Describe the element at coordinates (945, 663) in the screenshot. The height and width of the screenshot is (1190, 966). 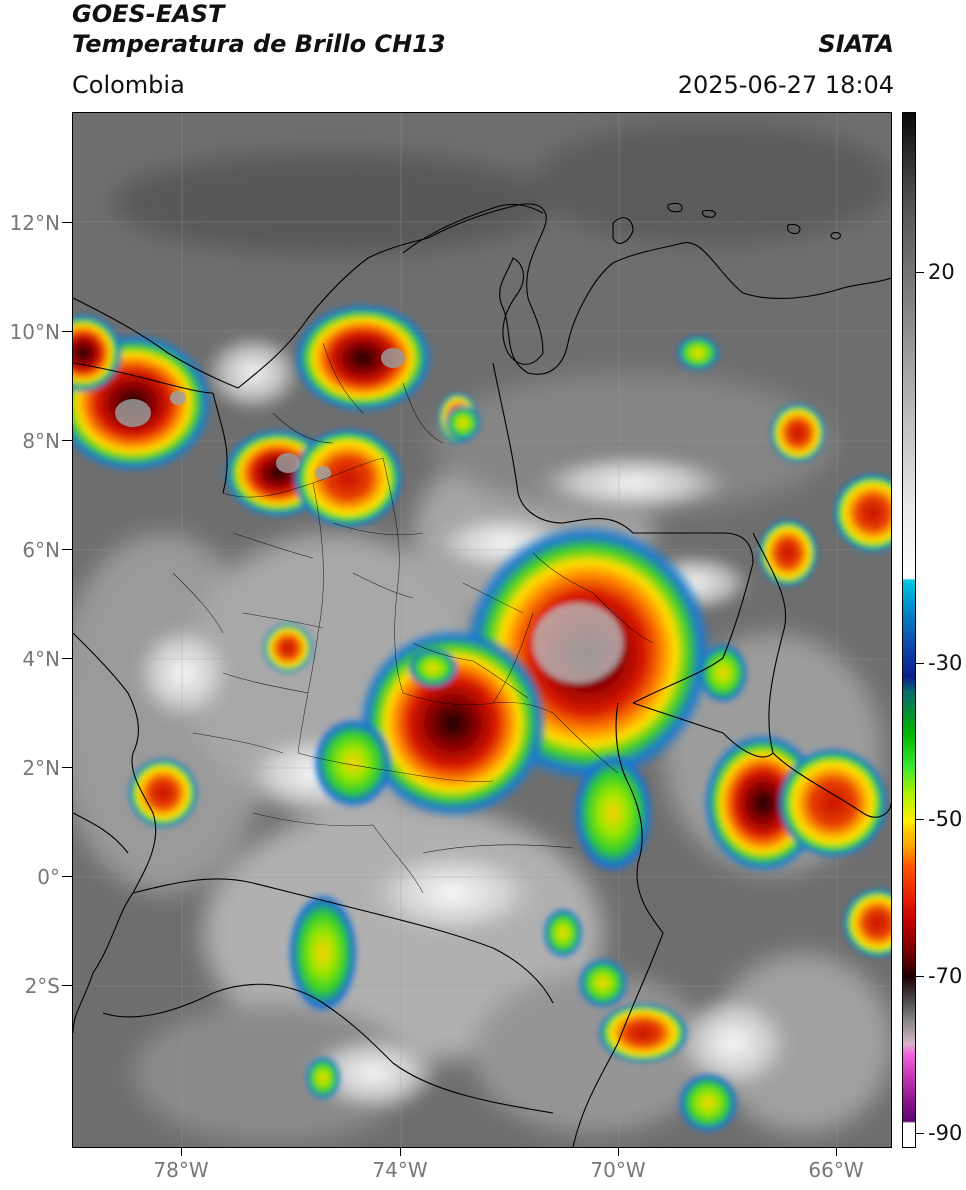
I see `colorbar-label: -30` at that location.